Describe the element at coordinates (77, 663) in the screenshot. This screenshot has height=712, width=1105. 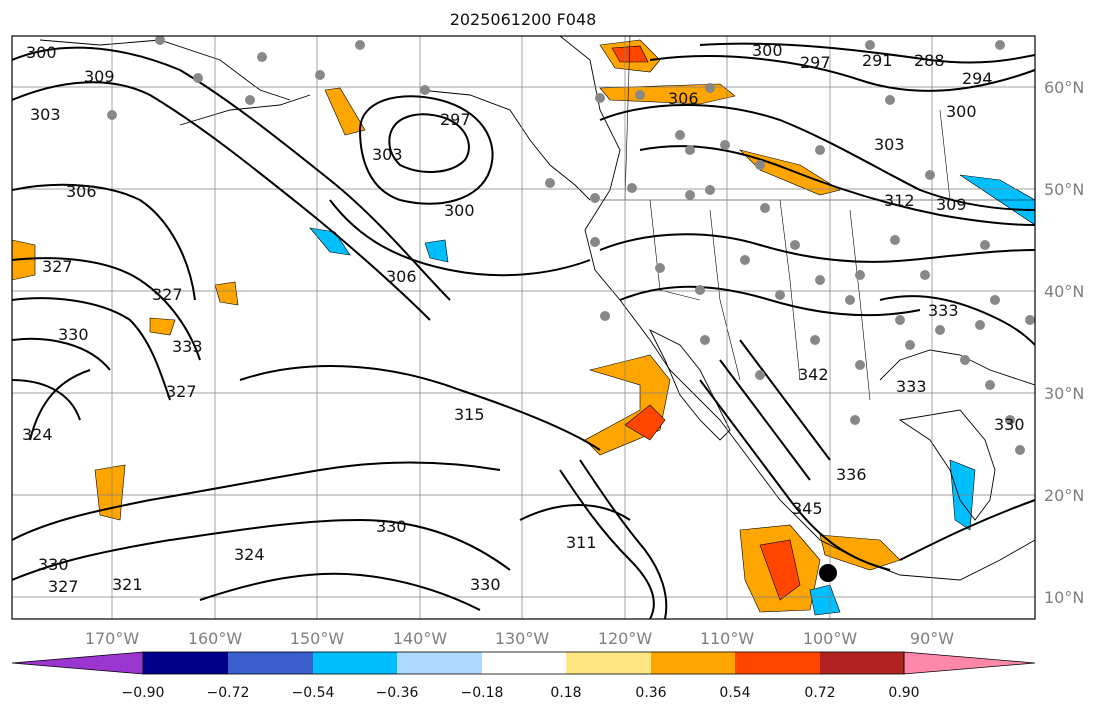
I see `colorbar-extend-low` at that location.